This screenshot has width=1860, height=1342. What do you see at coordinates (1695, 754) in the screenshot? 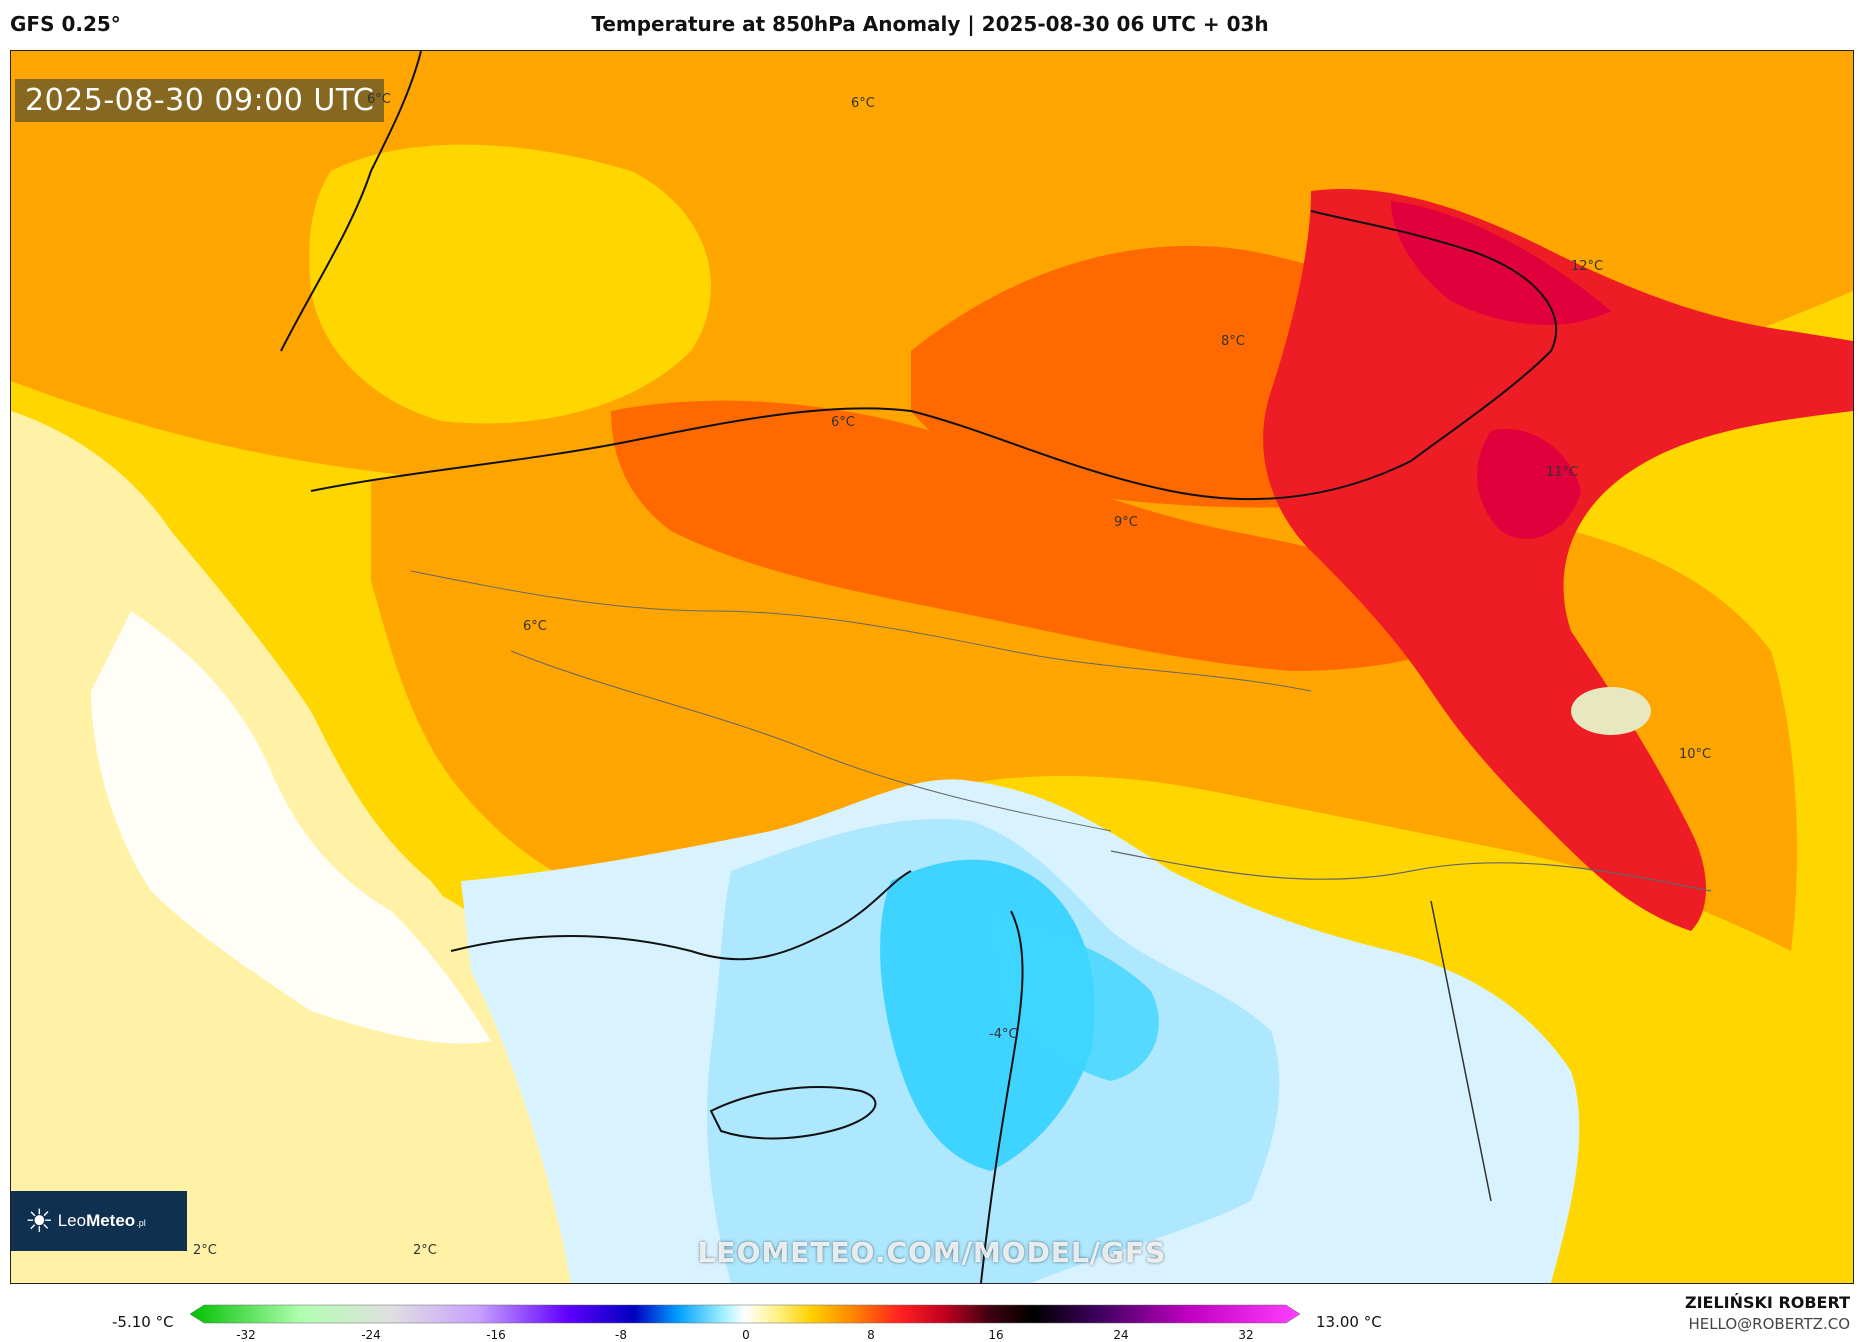
I see `contour-label: 10°C` at bounding box center [1695, 754].